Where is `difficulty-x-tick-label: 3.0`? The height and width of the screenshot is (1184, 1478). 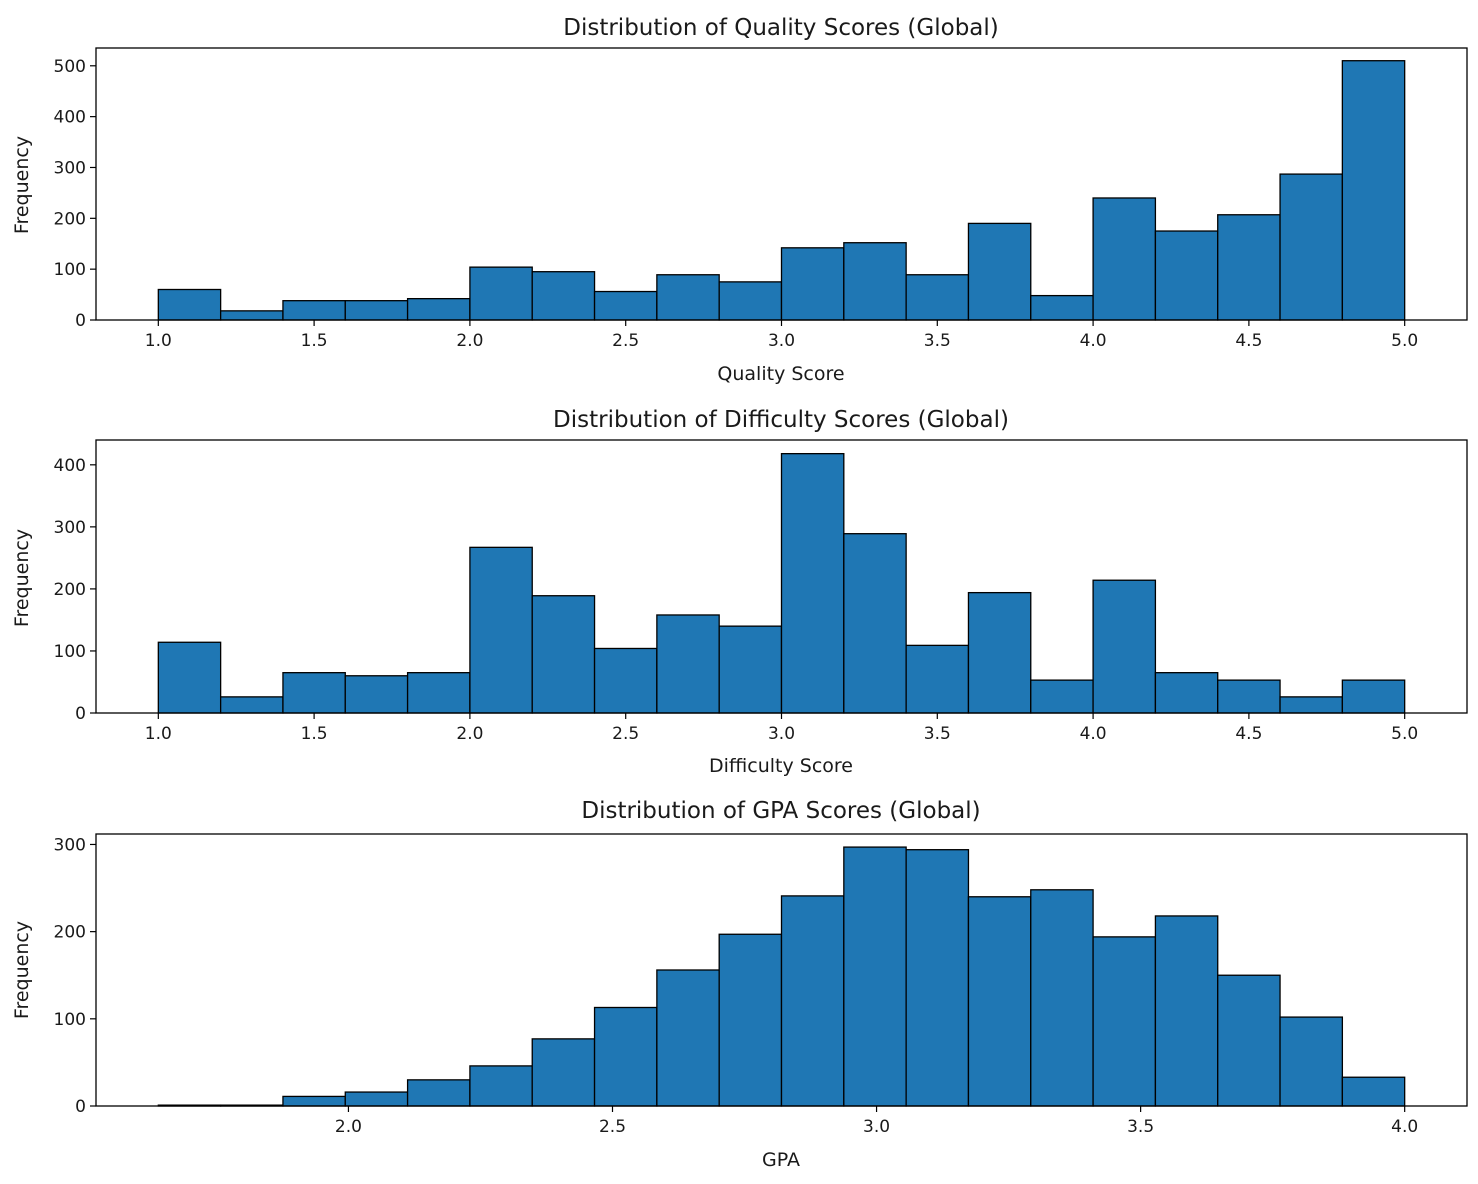 difficulty-x-tick-label: 3.0 is located at coordinates (781, 734).